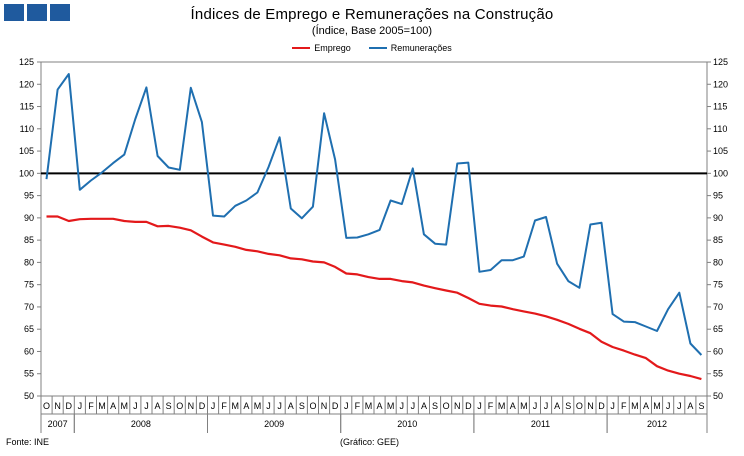  Describe the element at coordinates (29, 285) in the screenshot. I see `y-tick-label-left: 75` at that location.